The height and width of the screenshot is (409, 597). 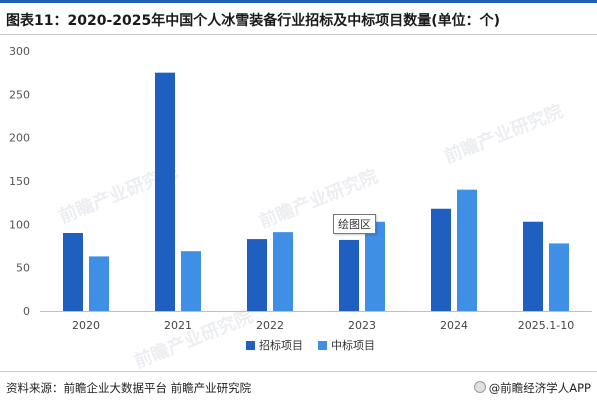 I want to click on x-tick-label: 2022, so click(x=270, y=325).